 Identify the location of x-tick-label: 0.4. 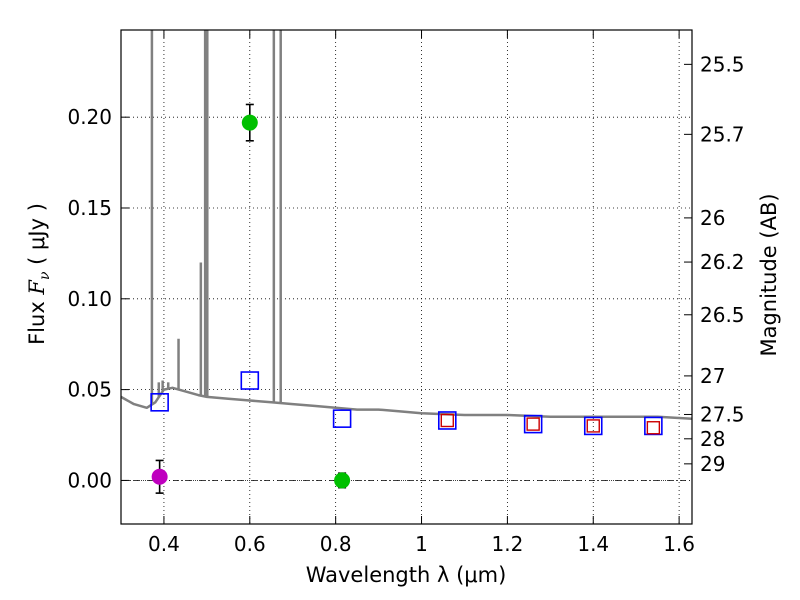
(164, 544).